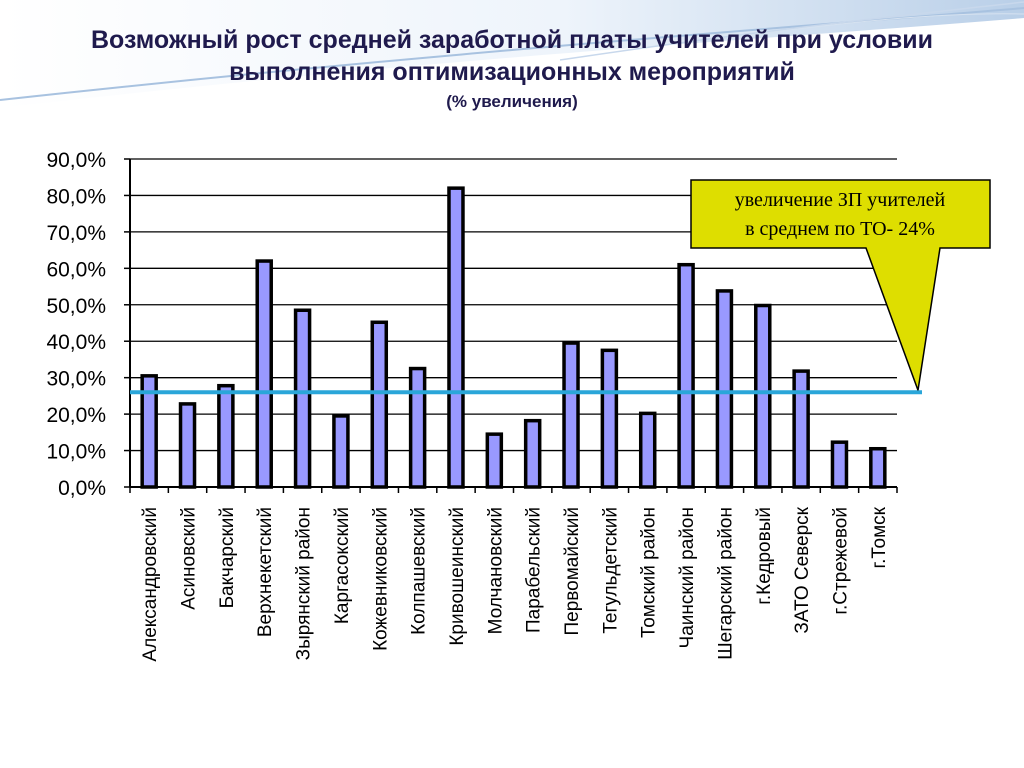  I want to click on callout-line-1: увеличение ЗП учителей, so click(840, 200).